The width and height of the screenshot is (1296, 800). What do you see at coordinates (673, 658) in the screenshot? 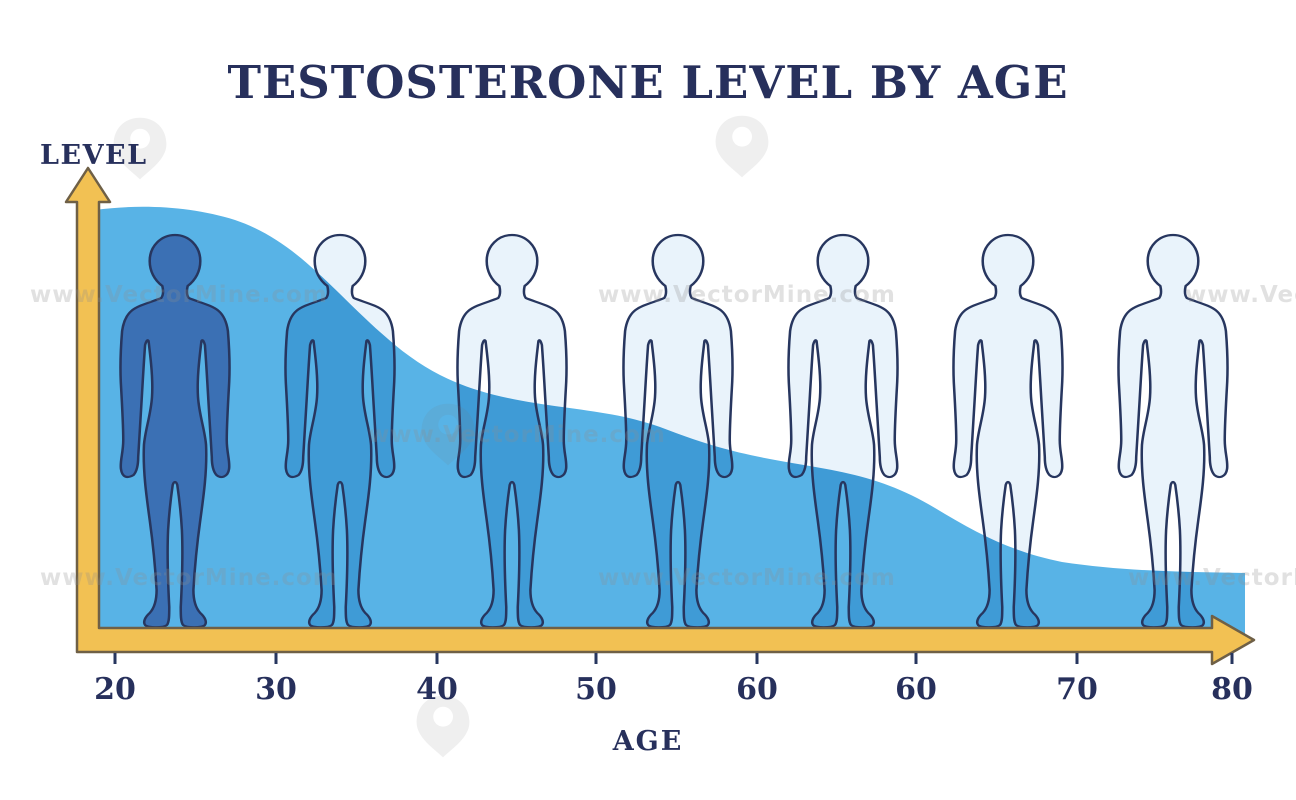
I see `axis-ticks` at bounding box center [673, 658].